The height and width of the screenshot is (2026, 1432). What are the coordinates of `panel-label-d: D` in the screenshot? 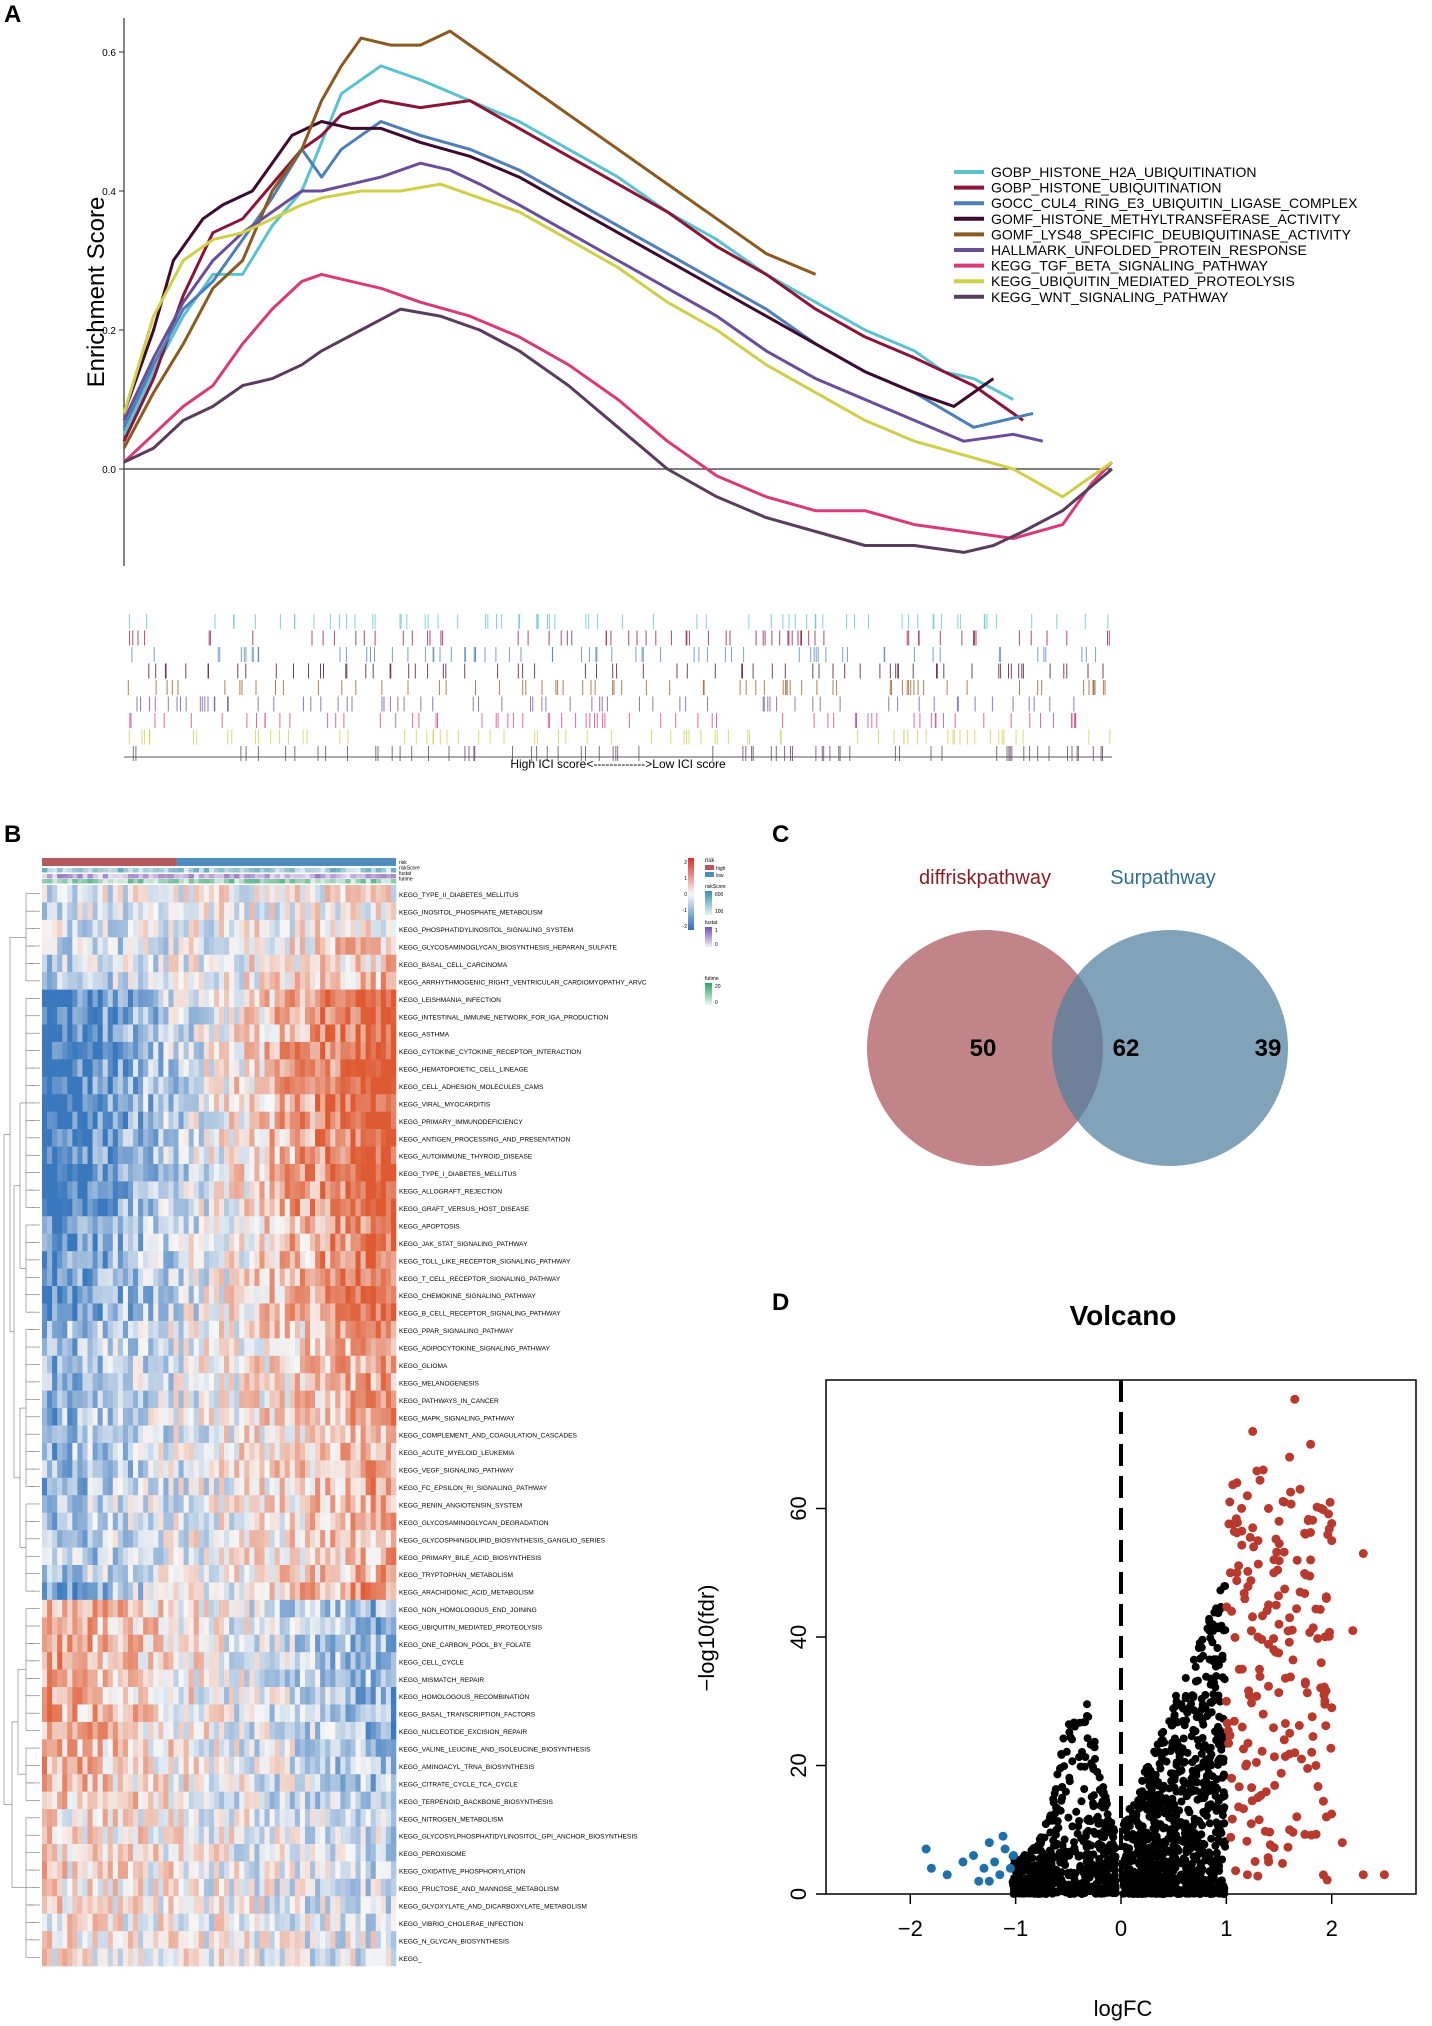 It's located at (780, 1302).